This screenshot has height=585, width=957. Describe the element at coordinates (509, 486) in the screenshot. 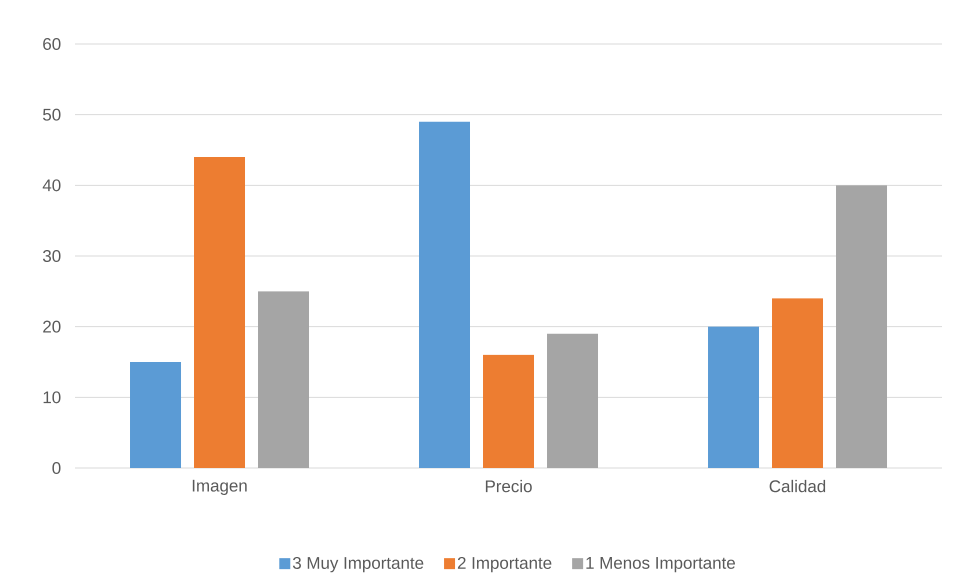

I see `x-tick-label: Precio` at that location.